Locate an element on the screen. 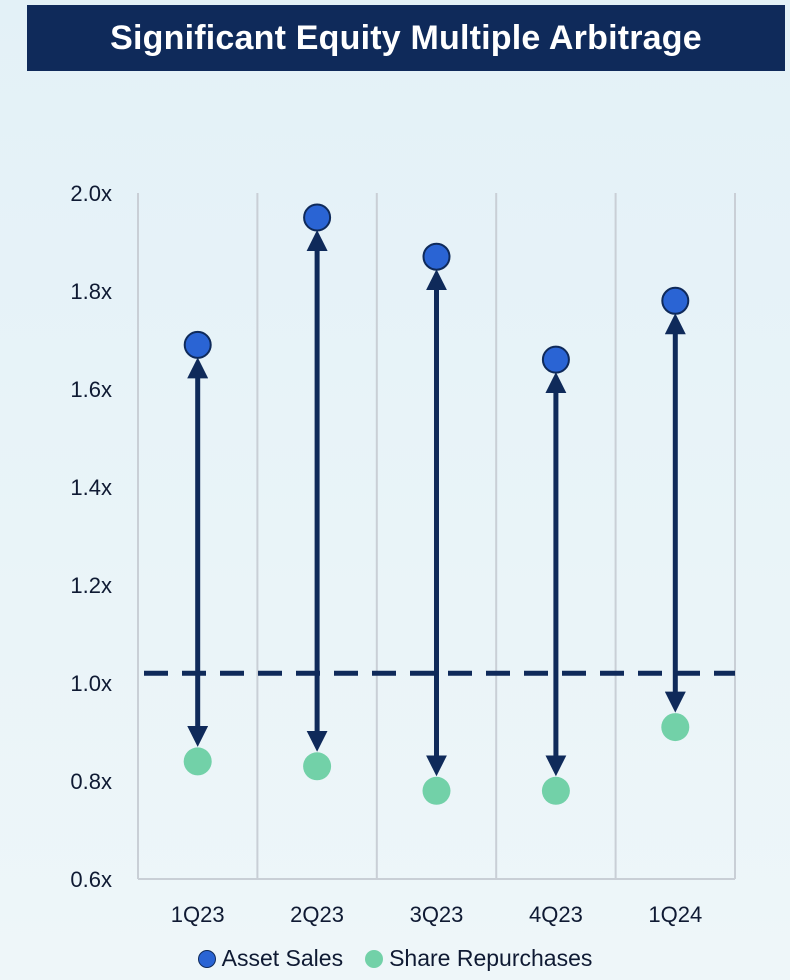 This screenshot has height=980, width=790. title-banner: Significant Equity Multiple Arbitrage is located at coordinates (406, 38).